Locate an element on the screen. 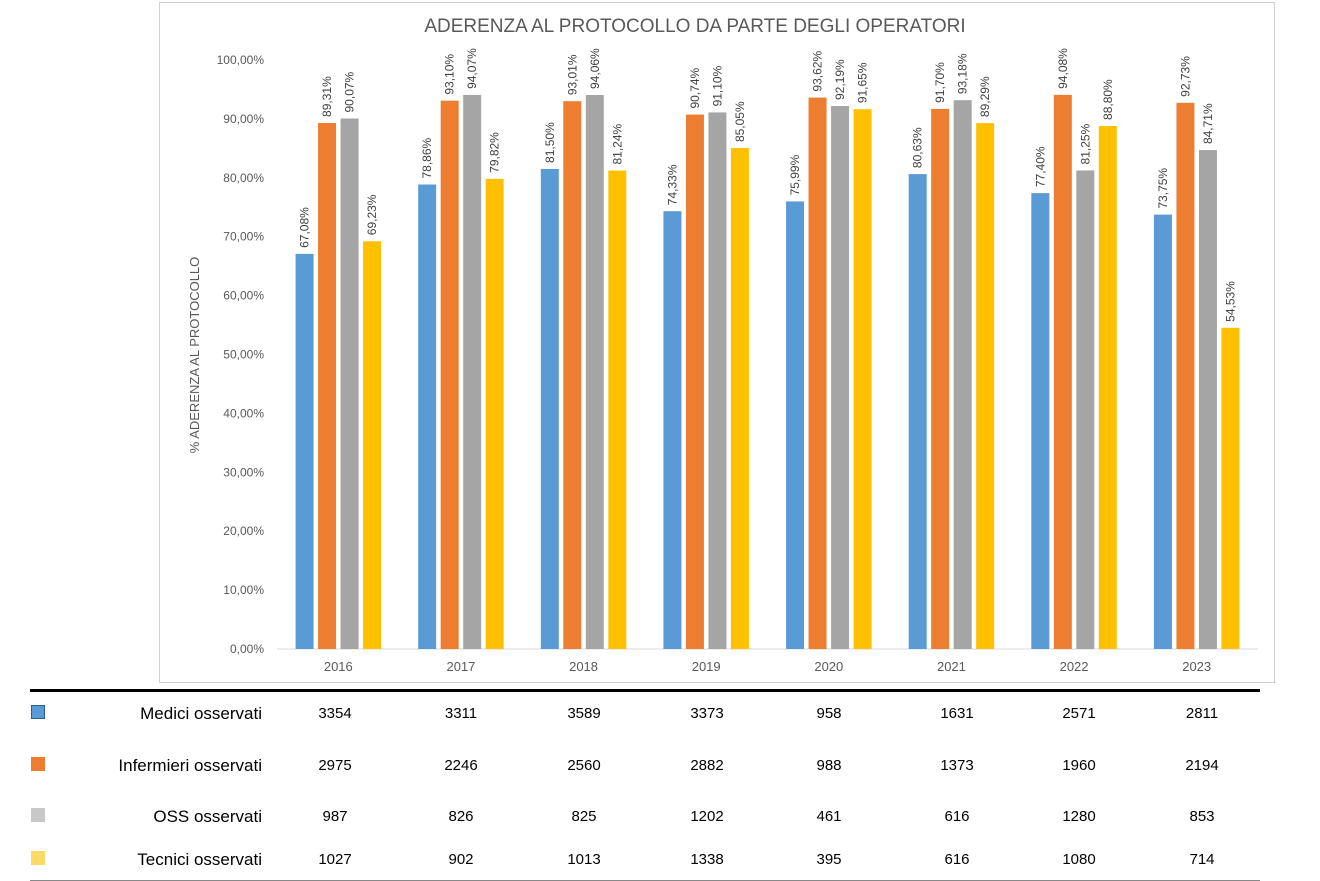 The height and width of the screenshot is (881, 1320). x-tick-label: 2018 is located at coordinates (583, 666).